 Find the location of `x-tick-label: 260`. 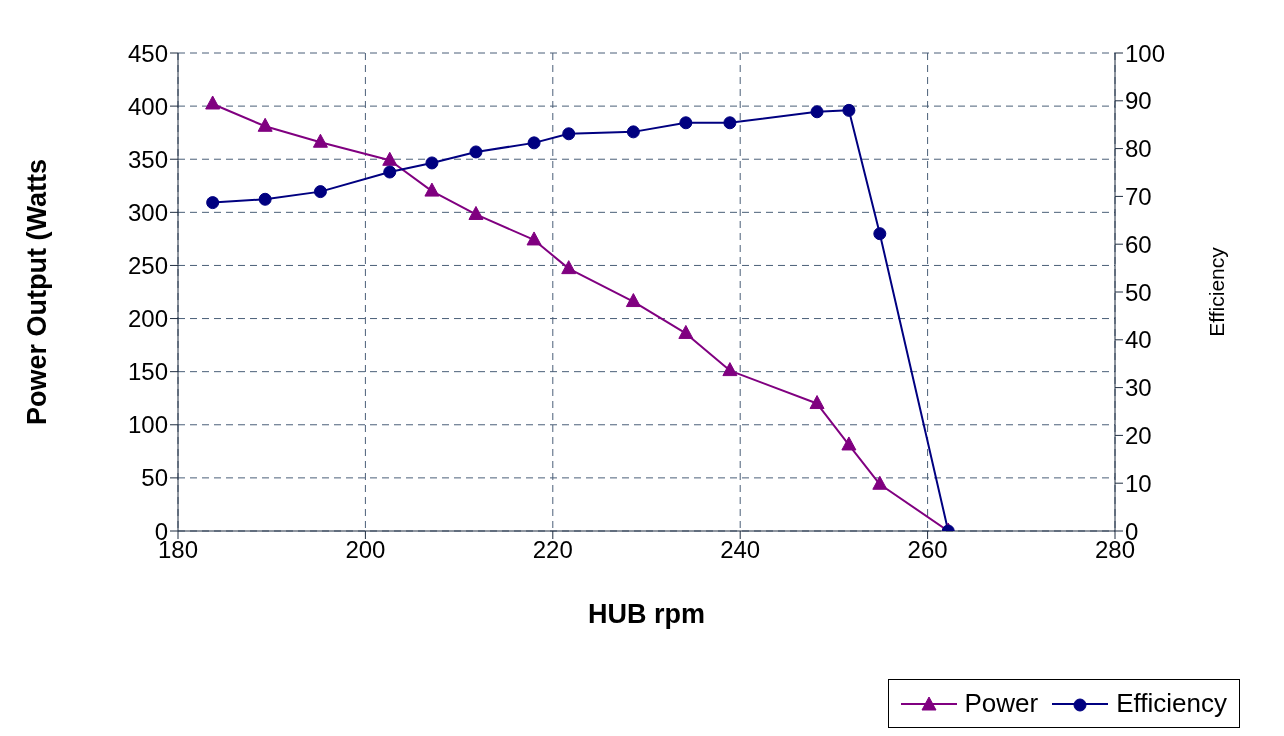

x-tick-label: 260 is located at coordinates (927, 550).